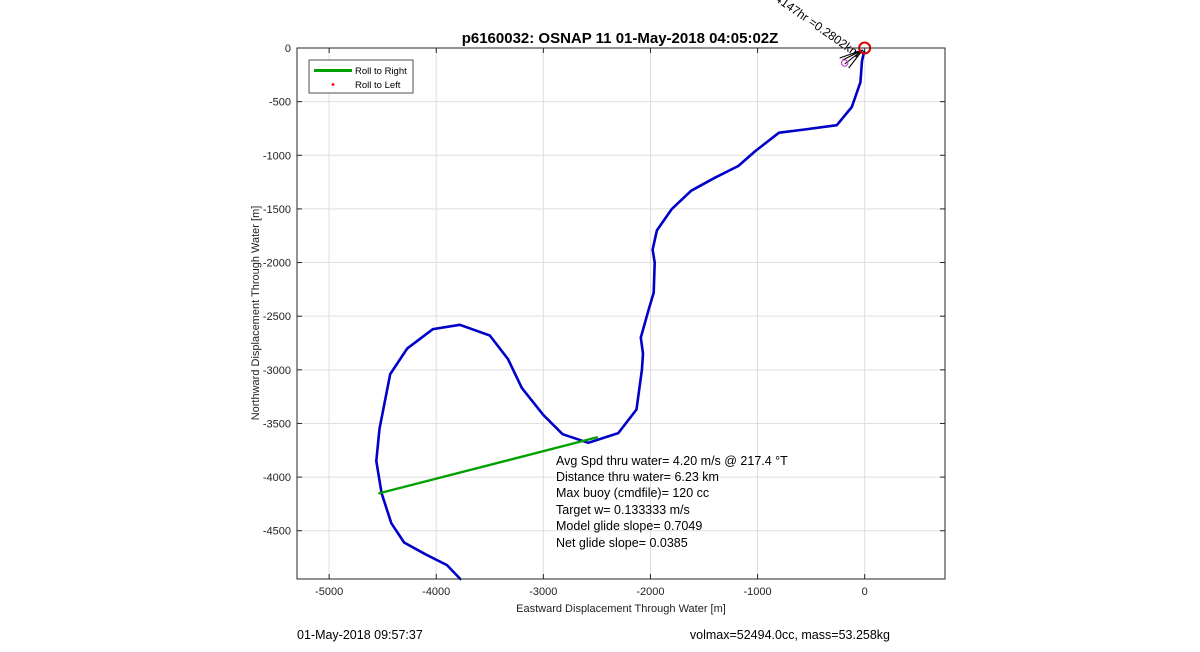 The image size is (1200, 652). What do you see at coordinates (277, 424) in the screenshot?
I see `y-tick-label: -3500` at bounding box center [277, 424].